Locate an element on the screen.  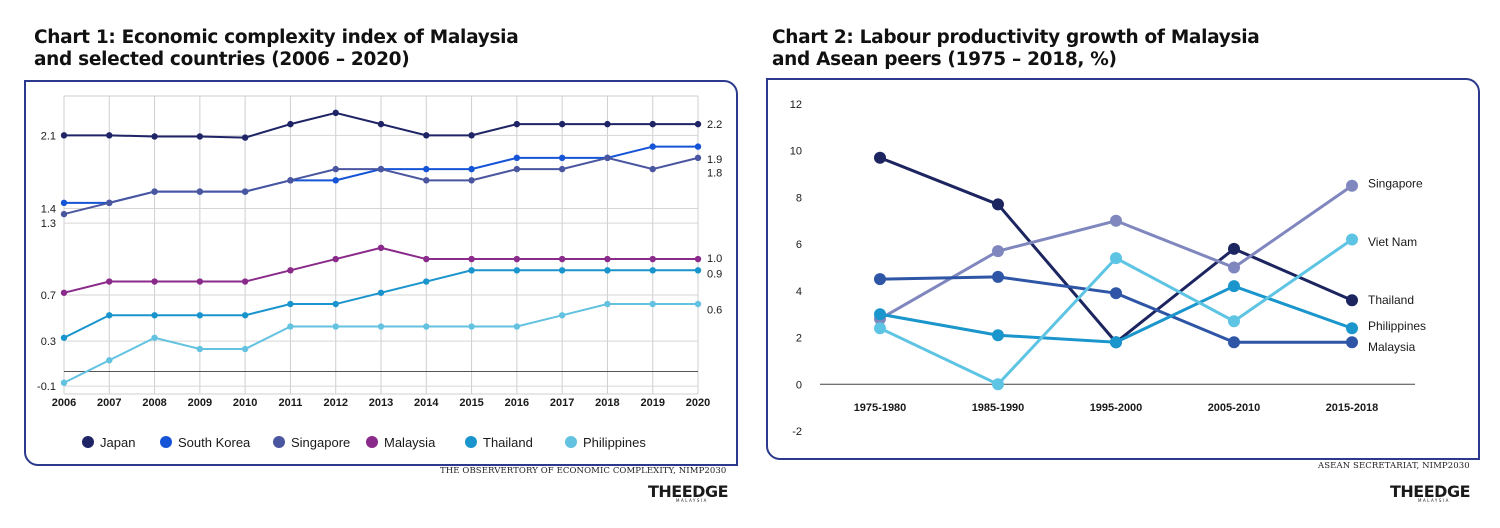
chart2-logo: THEEDGE MALAYSIA is located at coordinates (1430, 492).